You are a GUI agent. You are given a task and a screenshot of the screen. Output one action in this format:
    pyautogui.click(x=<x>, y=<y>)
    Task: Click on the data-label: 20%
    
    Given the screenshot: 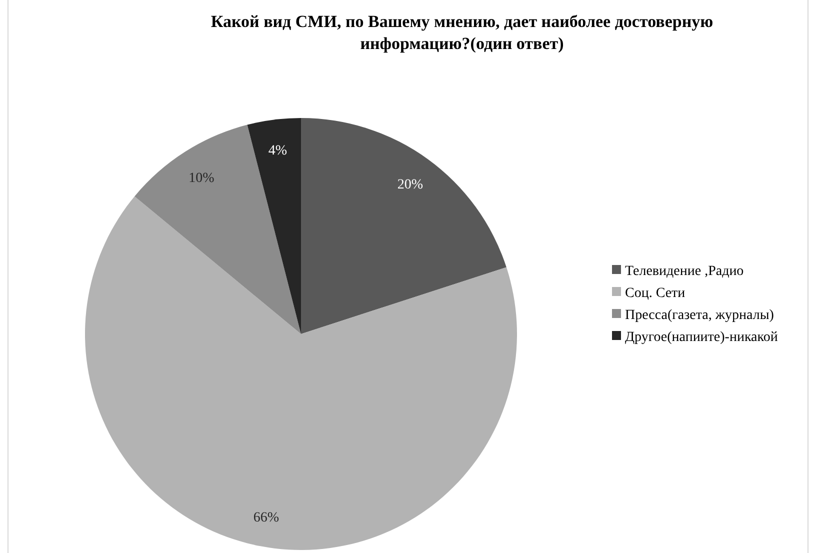 What is the action you would take?
    pyautogui.click(x=410, y=185)
    